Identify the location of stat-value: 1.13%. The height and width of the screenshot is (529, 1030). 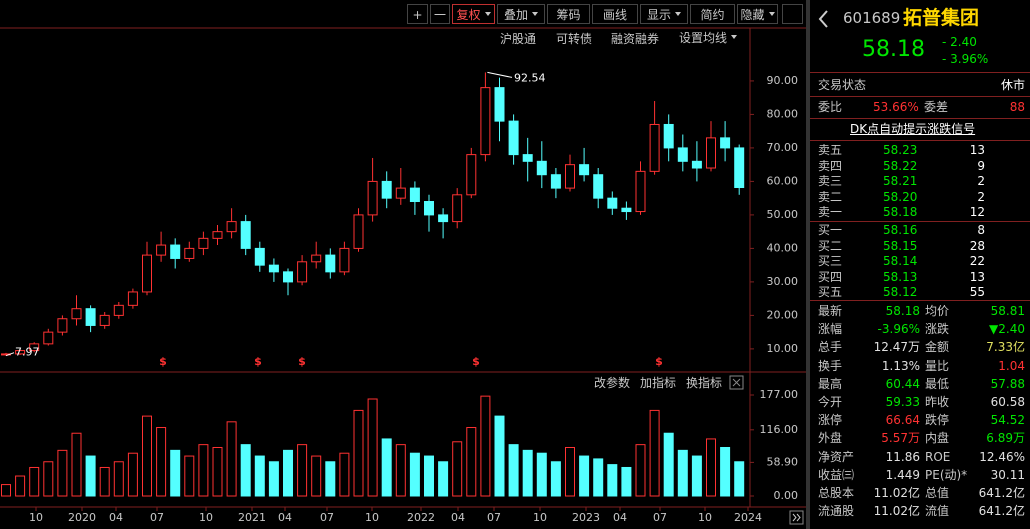
(900, 365).